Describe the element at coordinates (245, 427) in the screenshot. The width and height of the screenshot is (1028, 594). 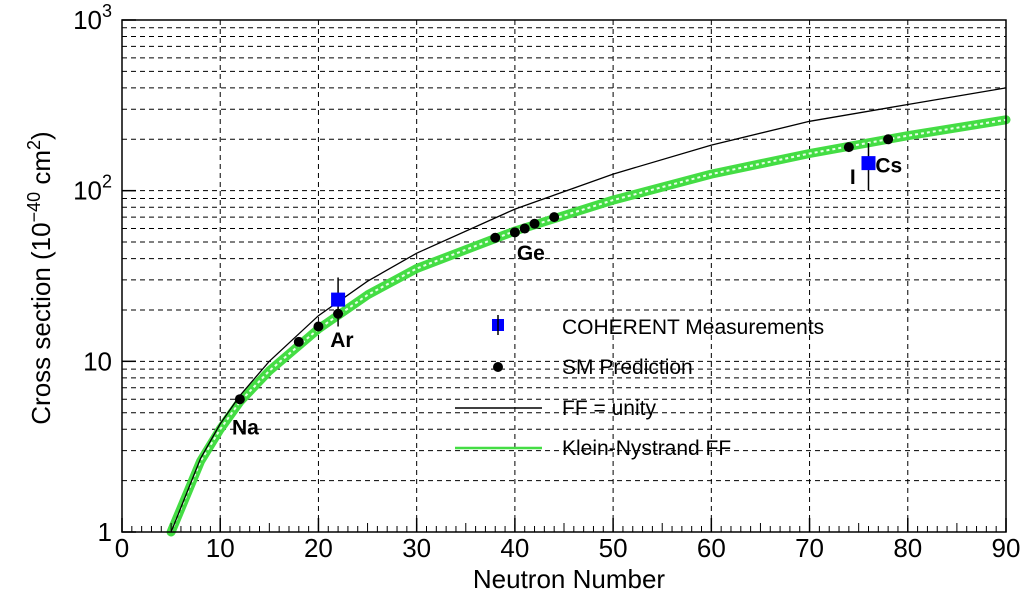
I see `element-label: Na` at that location.